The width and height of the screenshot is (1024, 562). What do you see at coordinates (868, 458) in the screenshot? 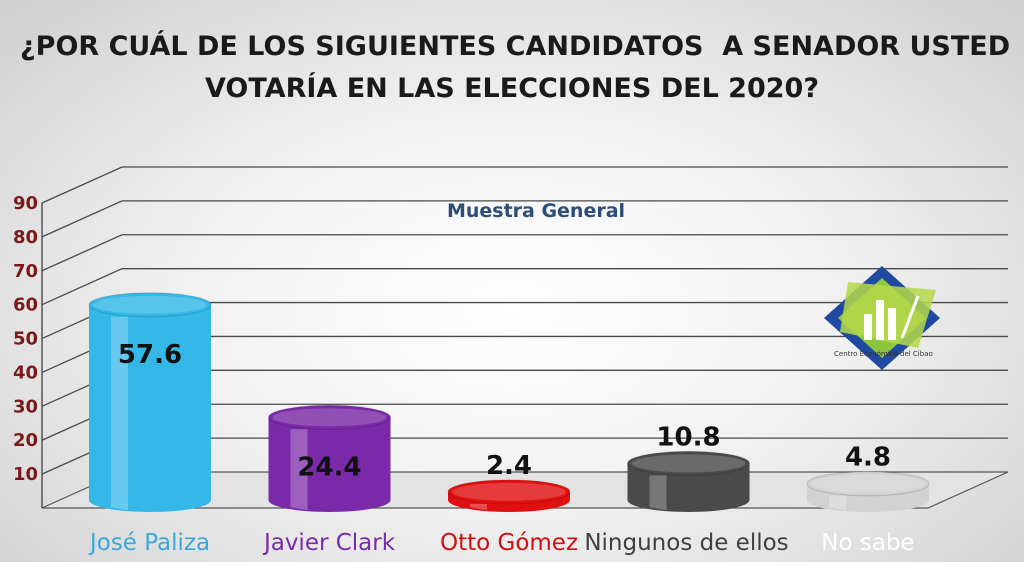
I see `value-label: 4.8` at bounding box center [868, 458].